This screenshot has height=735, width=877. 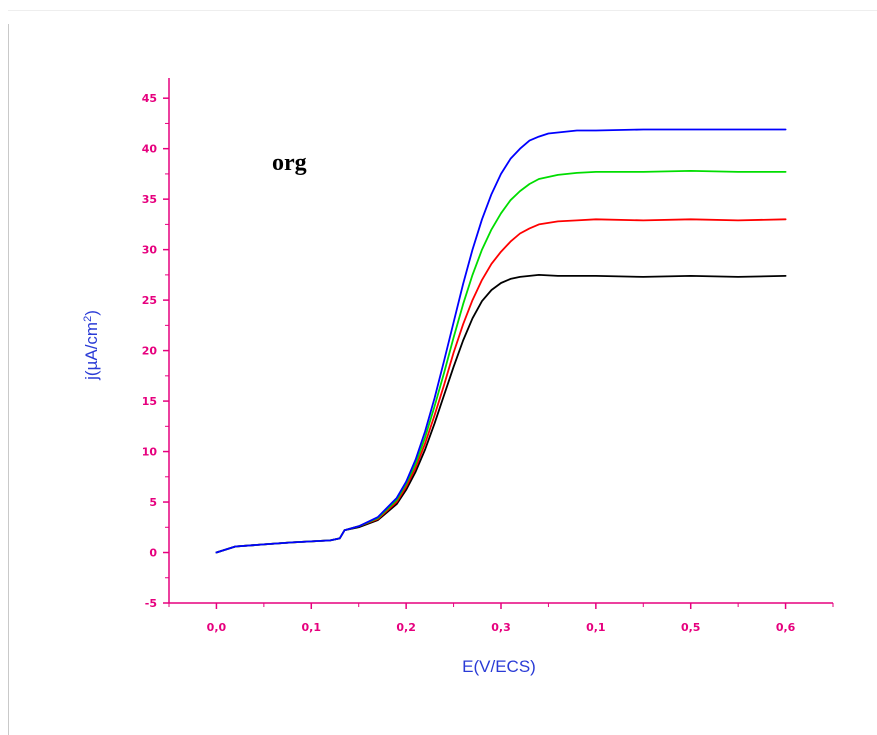 What do you see at coordinates (150, 351) in the screenshot?
I see `y-tick-label: 20` at bounding box center [150, 351].